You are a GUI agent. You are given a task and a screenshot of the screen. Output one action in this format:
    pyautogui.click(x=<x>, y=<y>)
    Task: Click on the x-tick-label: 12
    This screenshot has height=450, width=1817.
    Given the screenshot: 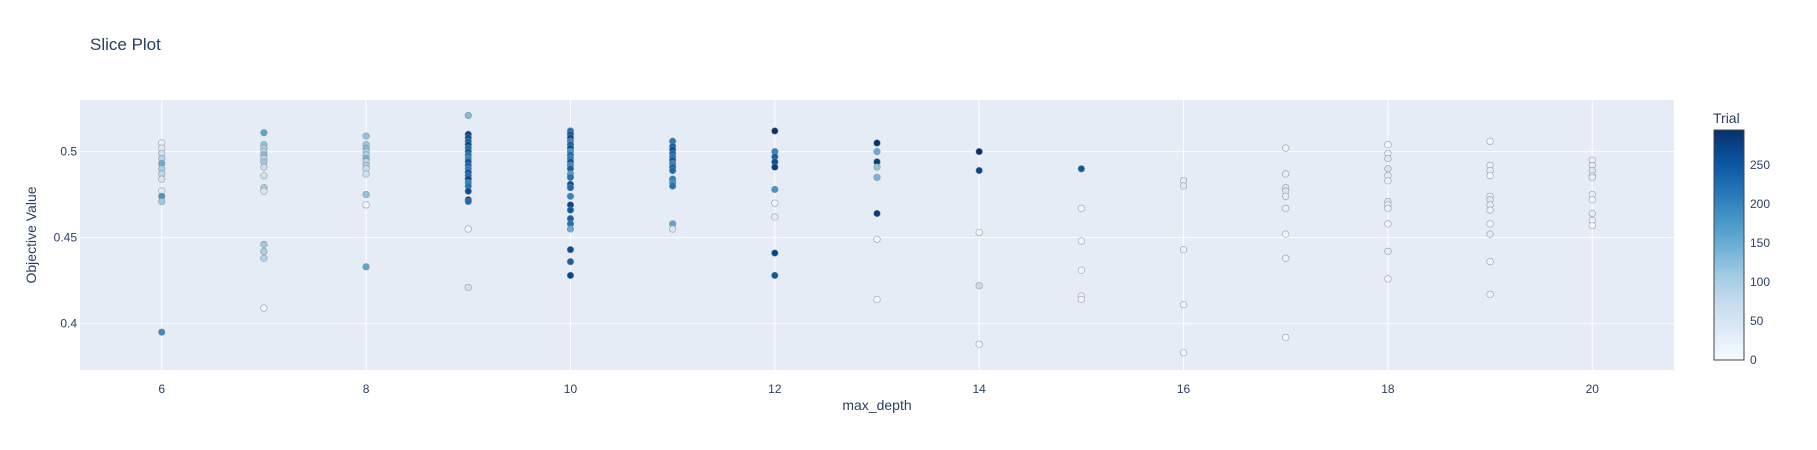 What is the action you would take?
    pyautogui.click(x=775, y=389)
    